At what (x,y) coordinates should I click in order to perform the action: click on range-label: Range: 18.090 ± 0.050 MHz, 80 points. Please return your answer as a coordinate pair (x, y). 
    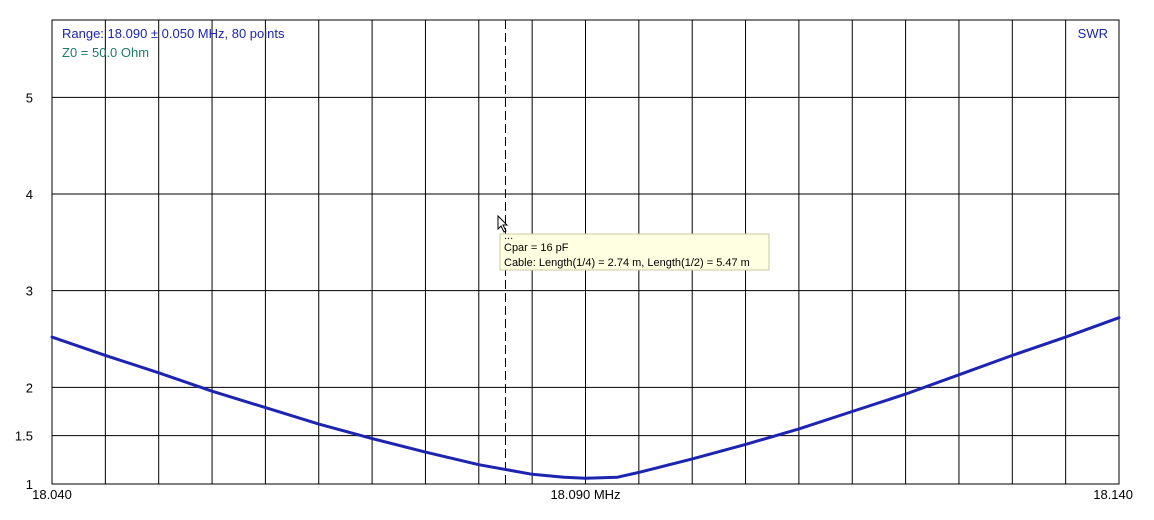
    Looking at the image, I should click on (173, 33).